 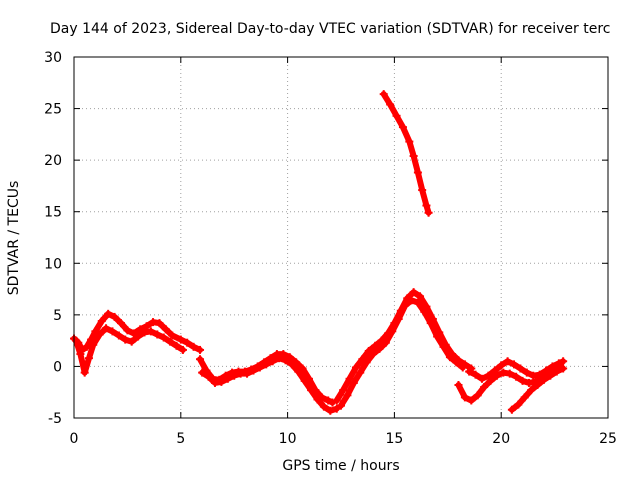 I want to click on x-tick-label: 15, so click(x=394, y=439).